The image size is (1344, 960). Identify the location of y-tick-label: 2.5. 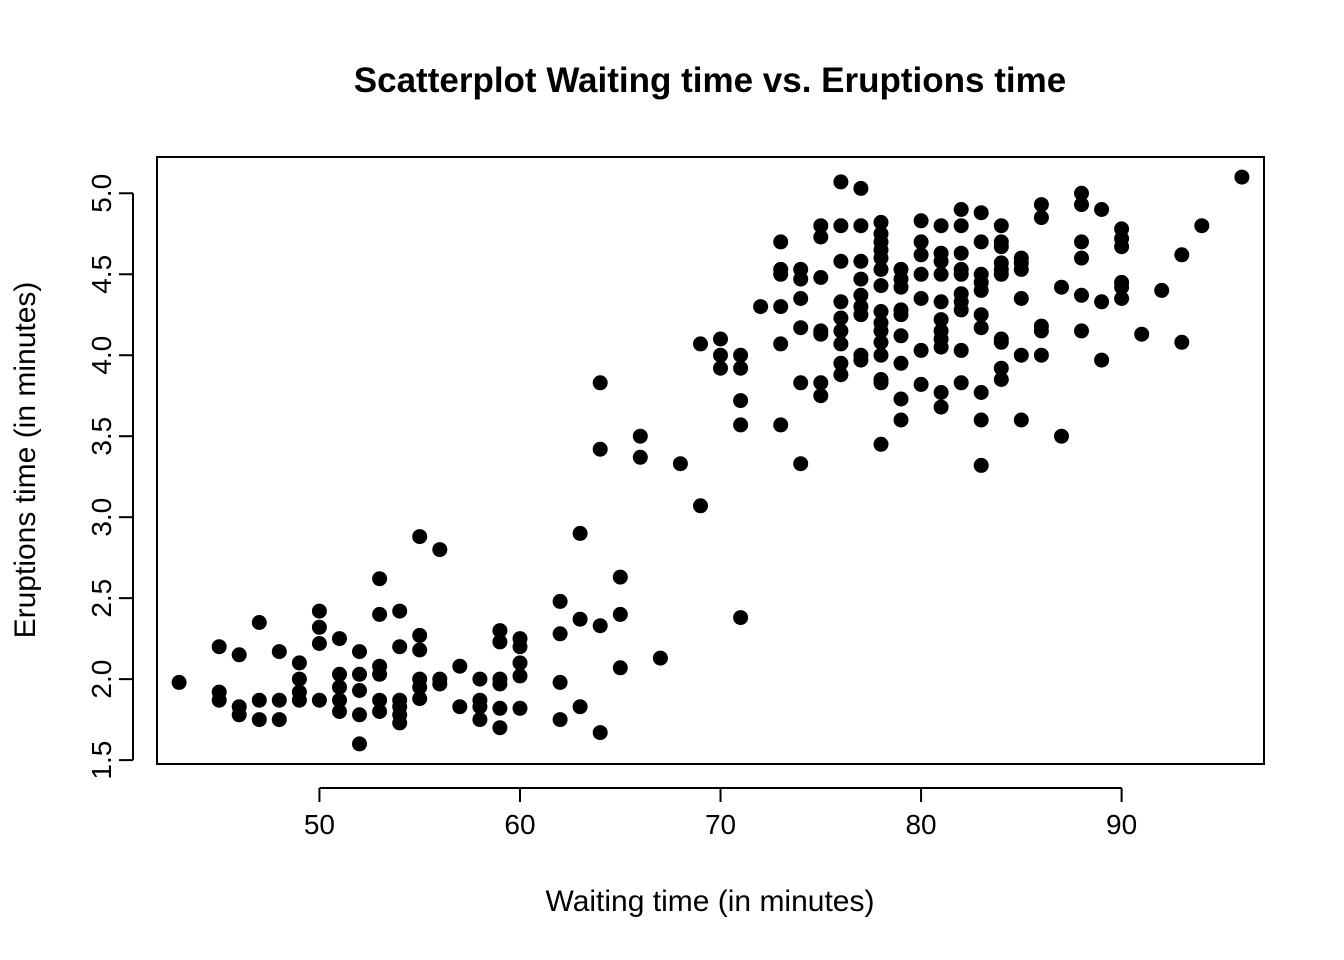
(101, 598).